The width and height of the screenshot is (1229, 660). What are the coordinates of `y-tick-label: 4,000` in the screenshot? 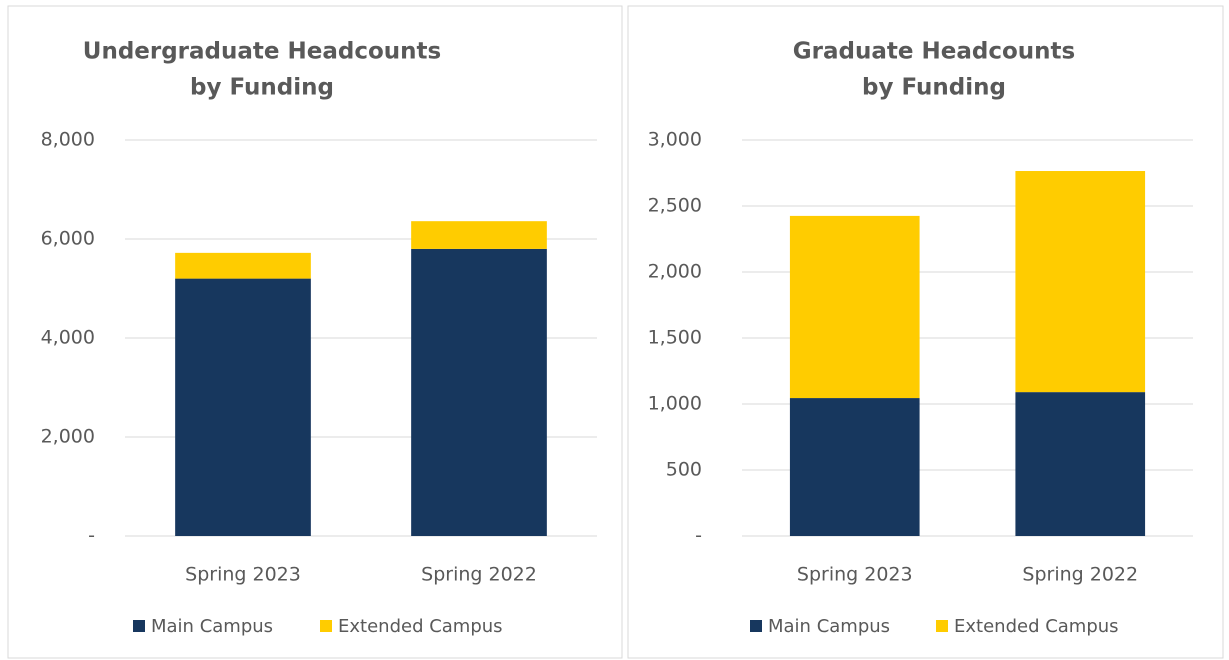 It's located at (68, 338).